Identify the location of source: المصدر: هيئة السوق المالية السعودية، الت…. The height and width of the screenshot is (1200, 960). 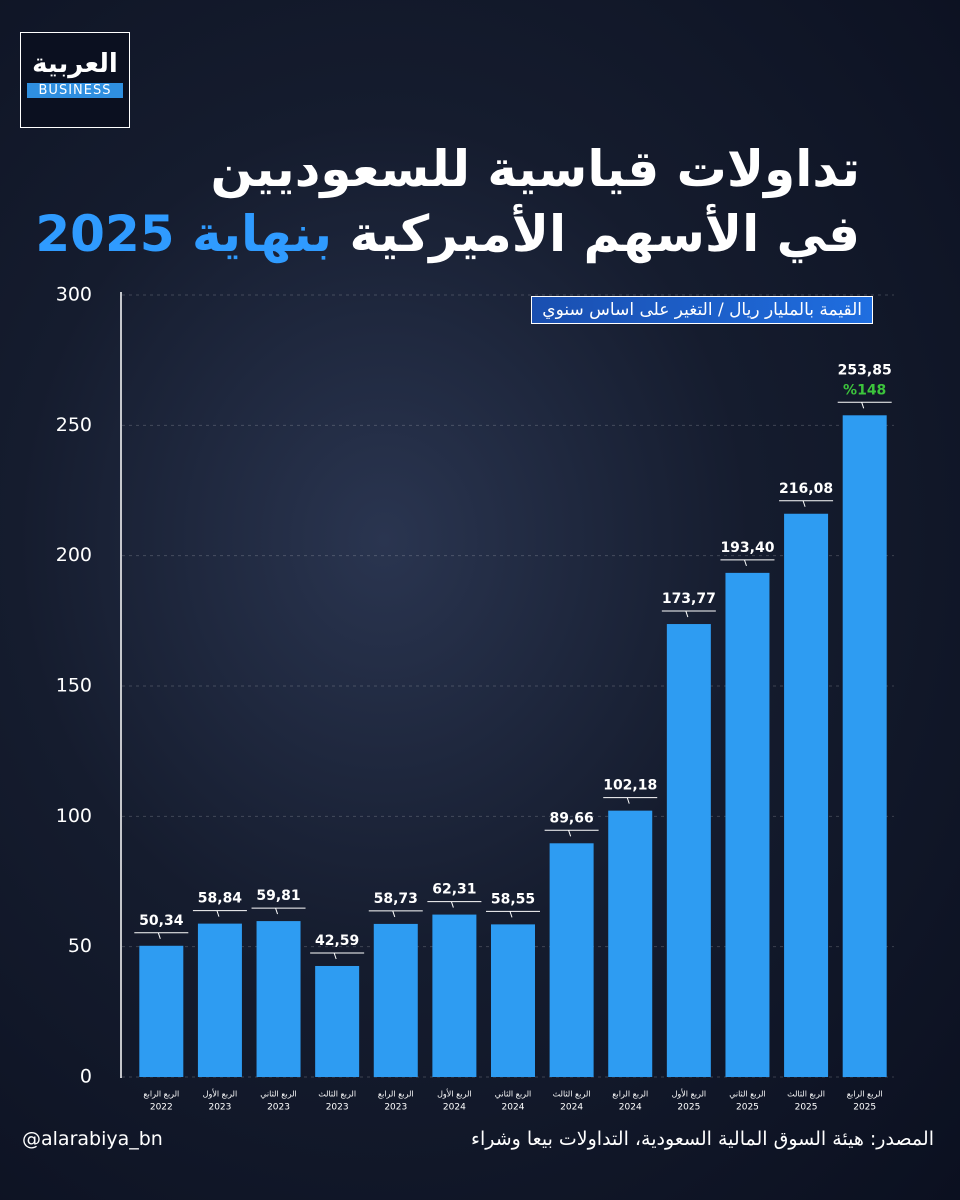
(702, 1139).